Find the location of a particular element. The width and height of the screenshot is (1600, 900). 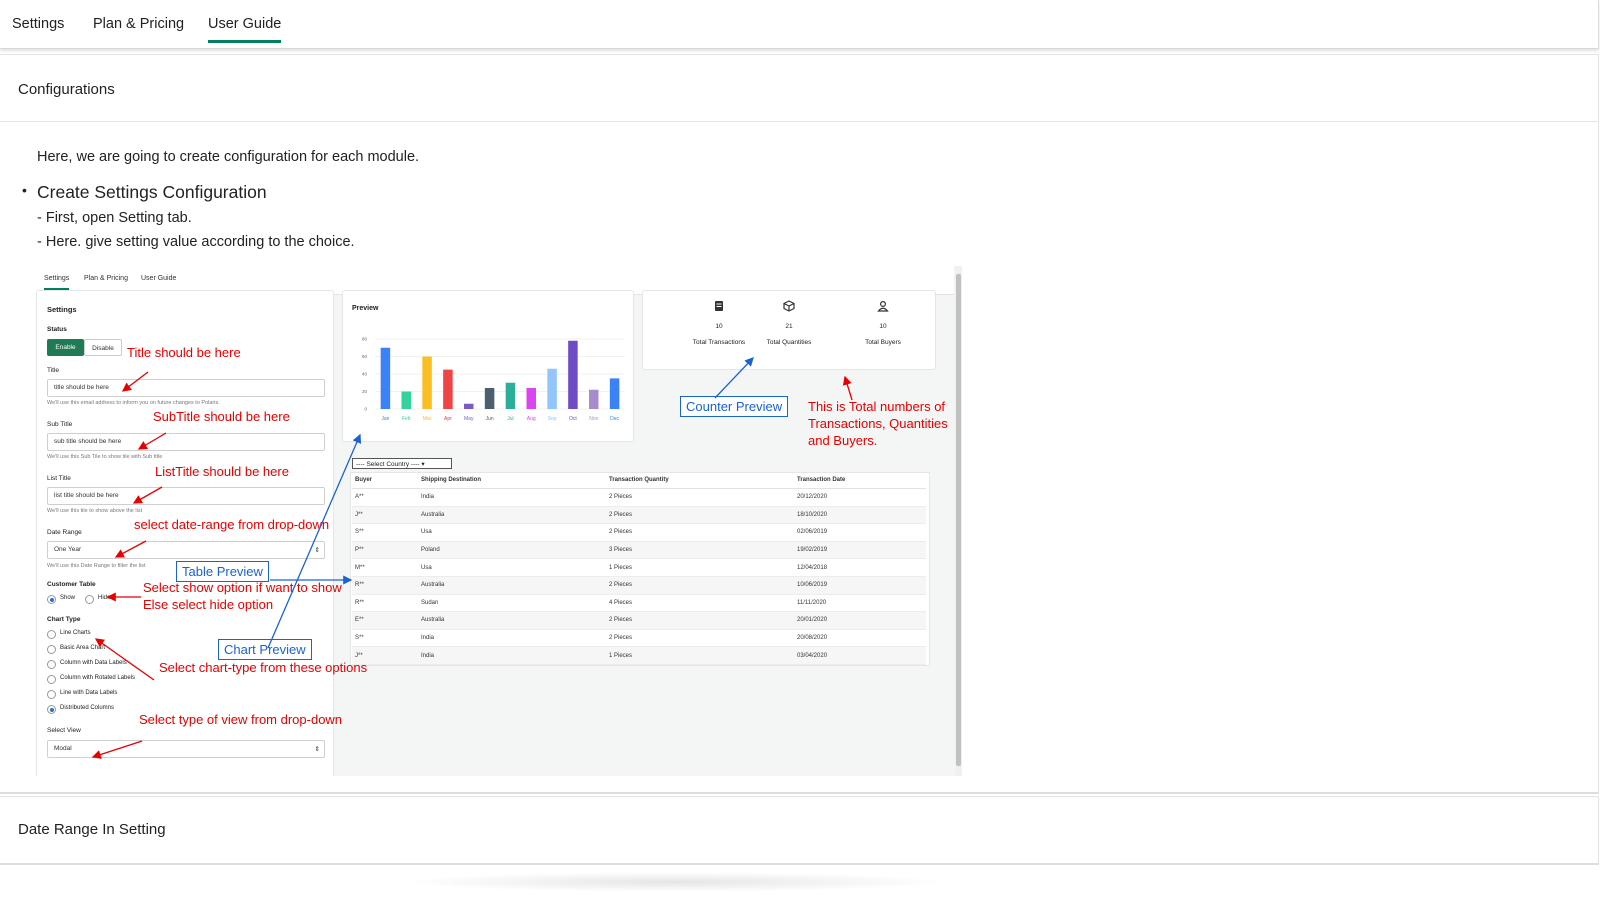

chart-type-option: Basic Area Chart is located at coordinates (83, 648).